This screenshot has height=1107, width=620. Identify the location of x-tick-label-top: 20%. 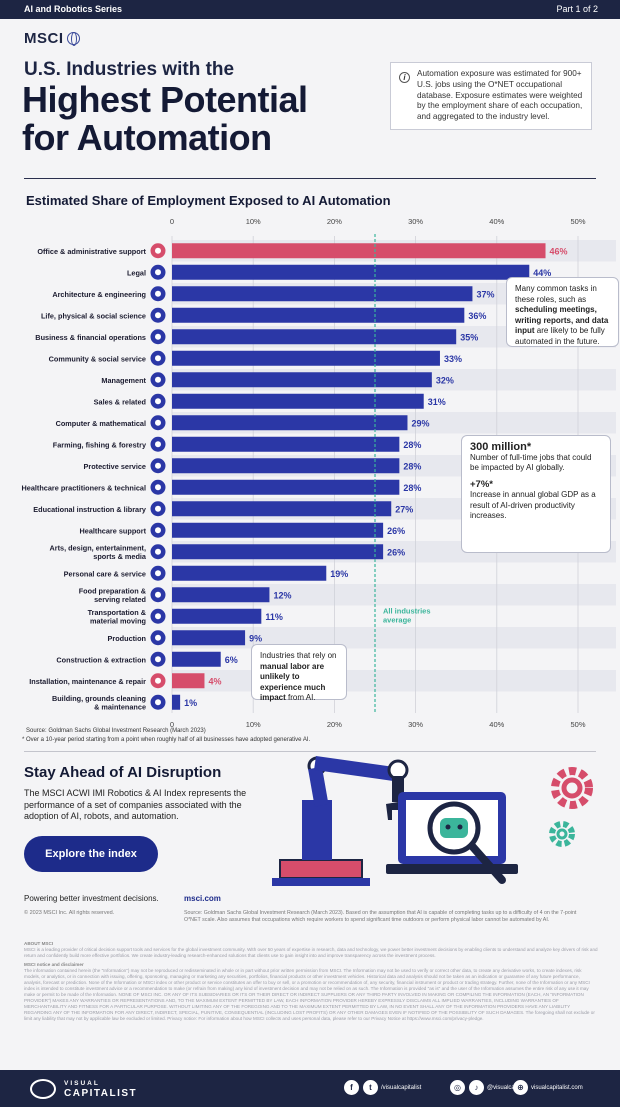
(334, 221).